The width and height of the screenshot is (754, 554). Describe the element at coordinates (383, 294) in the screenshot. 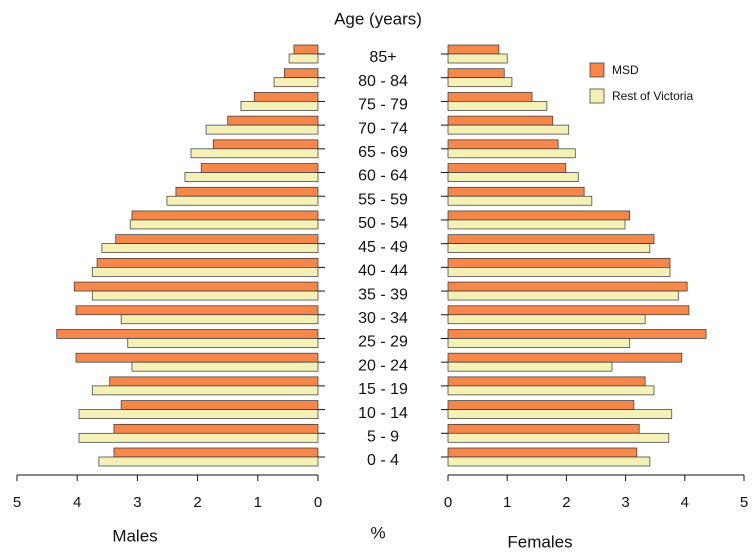

I see `category-label: 35 - 39` at that location.